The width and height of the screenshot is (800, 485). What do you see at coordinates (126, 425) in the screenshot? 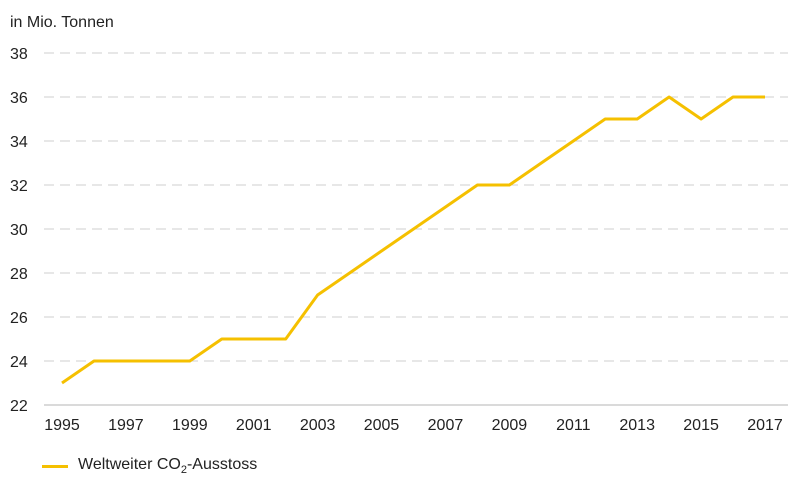
I see `x-tick-label: 1997` at bounding box center [126, 425].